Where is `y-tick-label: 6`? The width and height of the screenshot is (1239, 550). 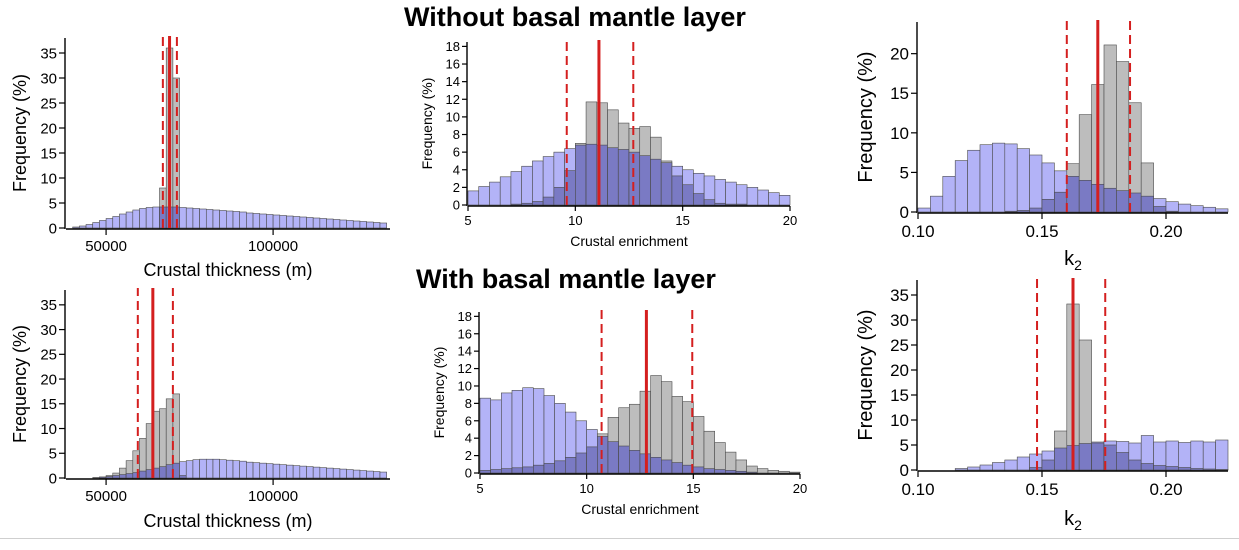
y-tick-label: 6 is located at coordinates (468, 420).